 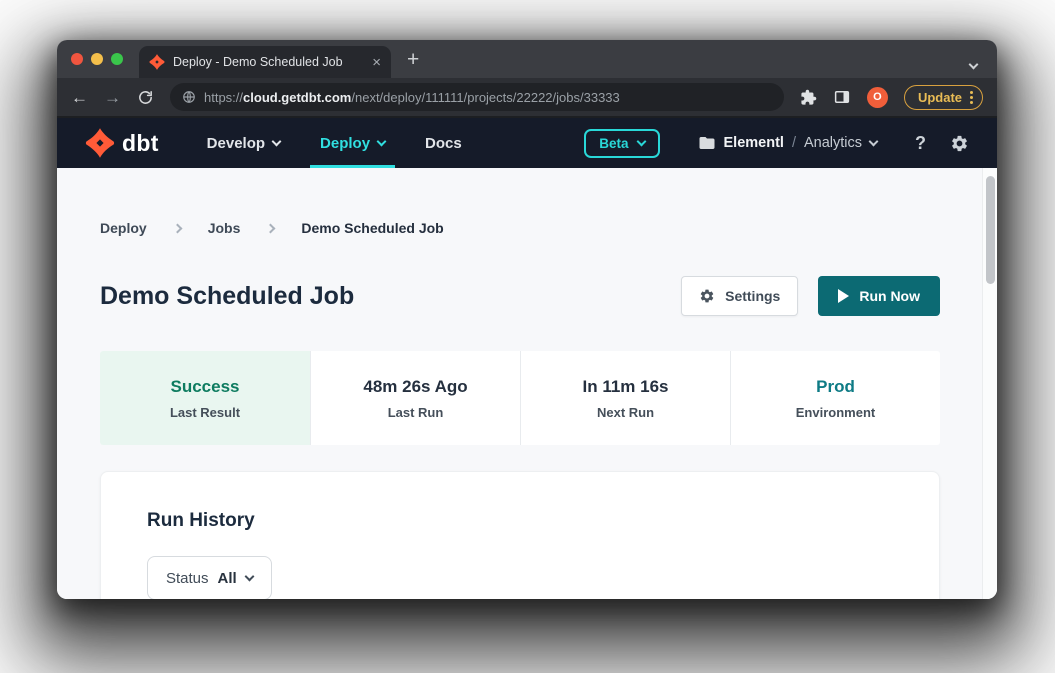 I want to click on tab-title: Deploy - Demo Scheduled Job, so click(x=258, y=62).